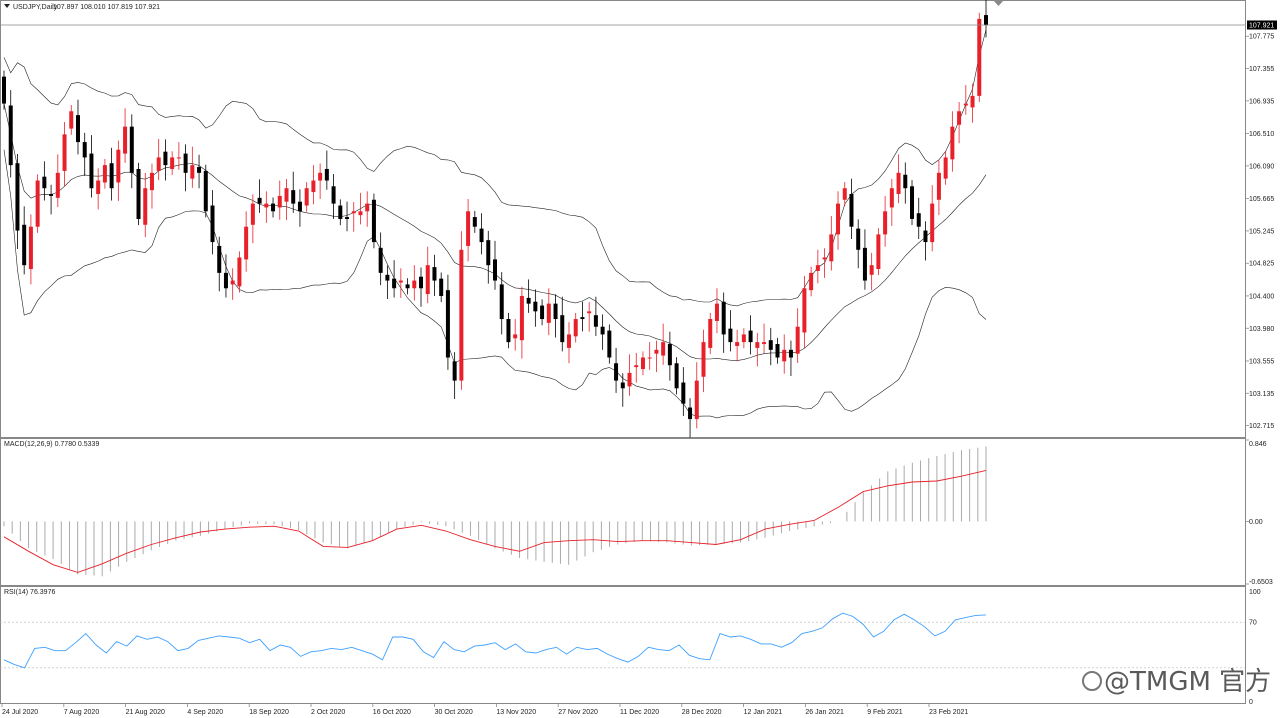 The width and height of the screenshot is (1280, 718). What do you see at coordinates (998, 3) in the screenshot?
I see `scroll-marker-icon` at bounding box center [998, 3].